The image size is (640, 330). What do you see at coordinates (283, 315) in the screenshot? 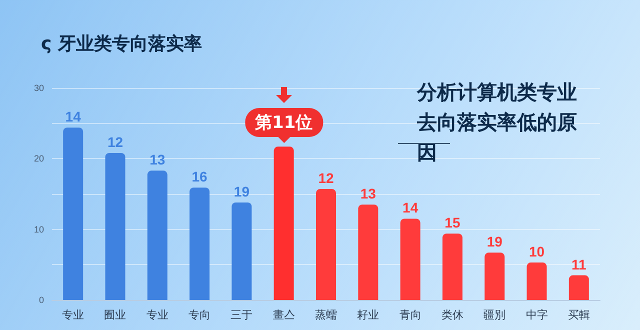
I see `x-tick-label: 畫亼` at bounding box center [283, 315].